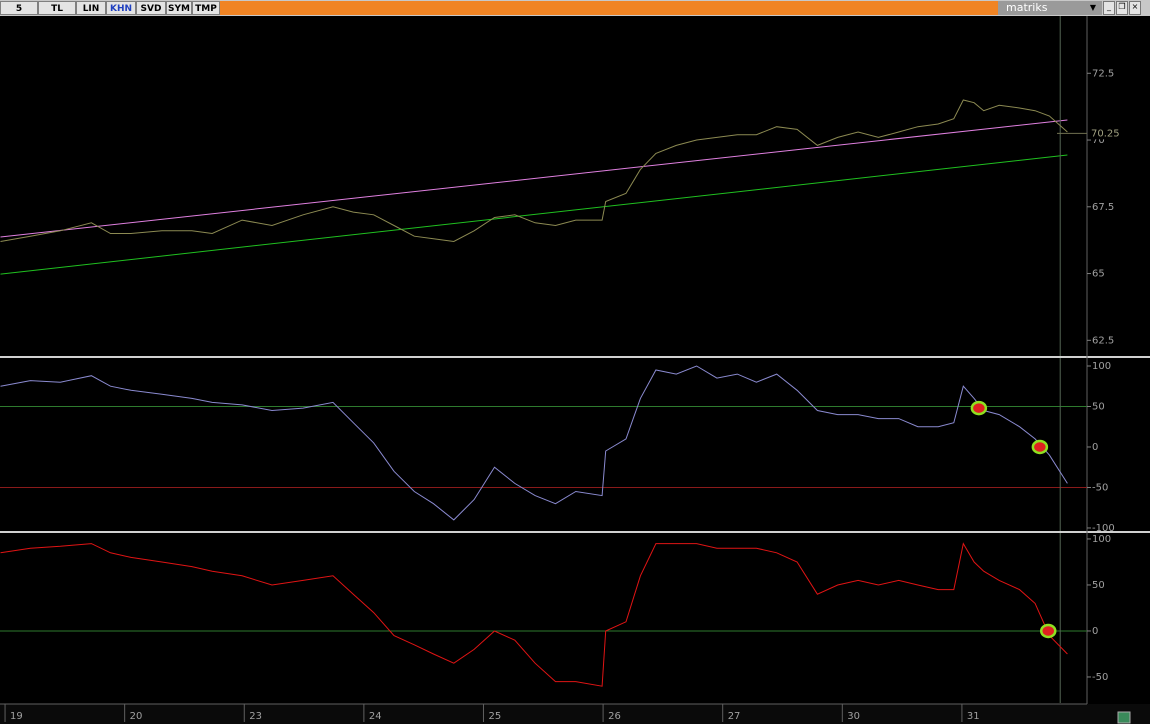  What do you see at coordinates (1103, 73) in the screenshot?
I see `y-tick-label: 72.5` at bounding box center [1103, 73].